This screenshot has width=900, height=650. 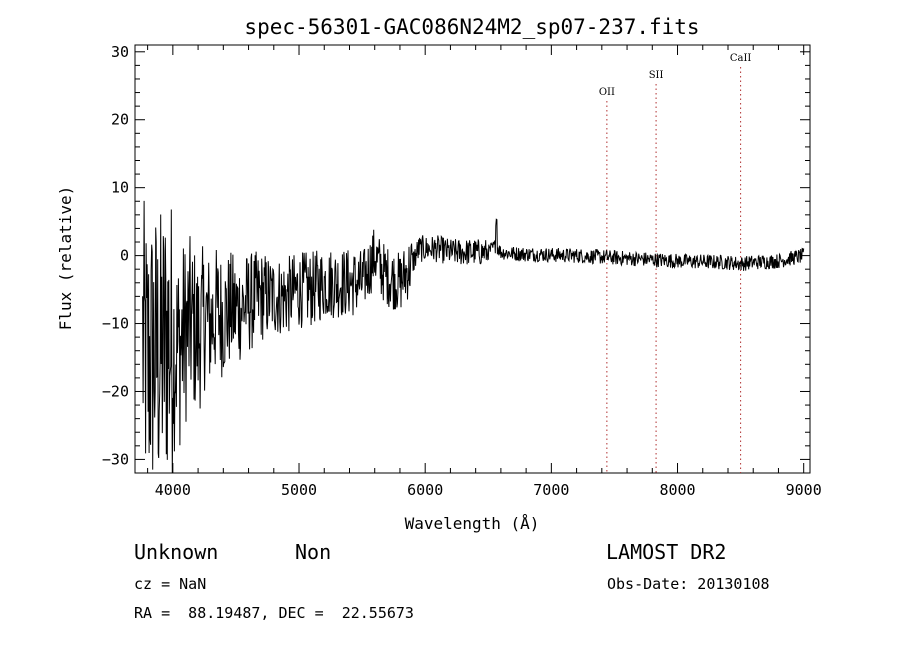 I want to click on coordinates: RA = 88.19487, DEC = 22.55673, so click(x=274, y=613).